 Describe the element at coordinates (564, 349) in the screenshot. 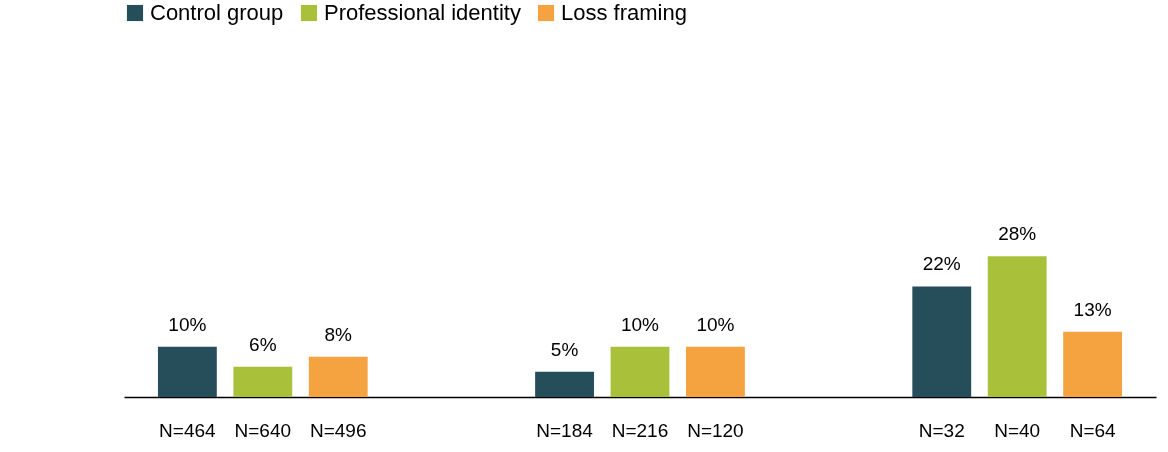

I see `data-label: 5%` at that location.